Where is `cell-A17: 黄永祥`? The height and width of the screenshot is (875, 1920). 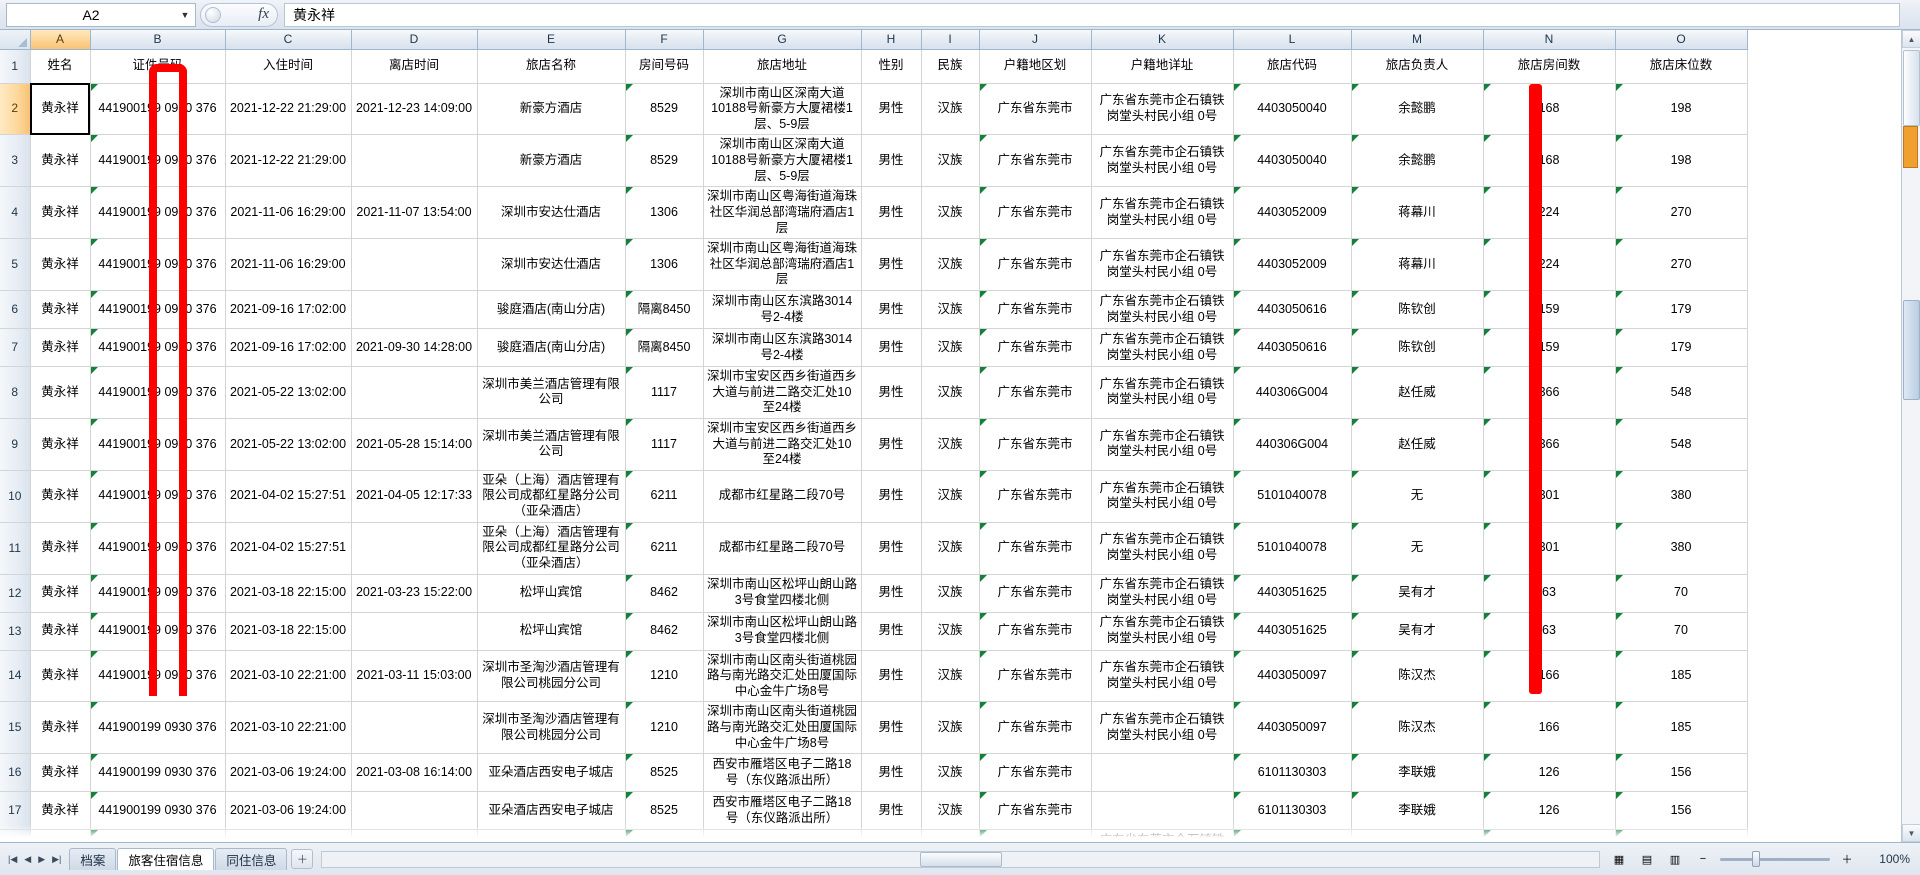
cell-A17: 黄永祥 is located at coordinates (60, 811).